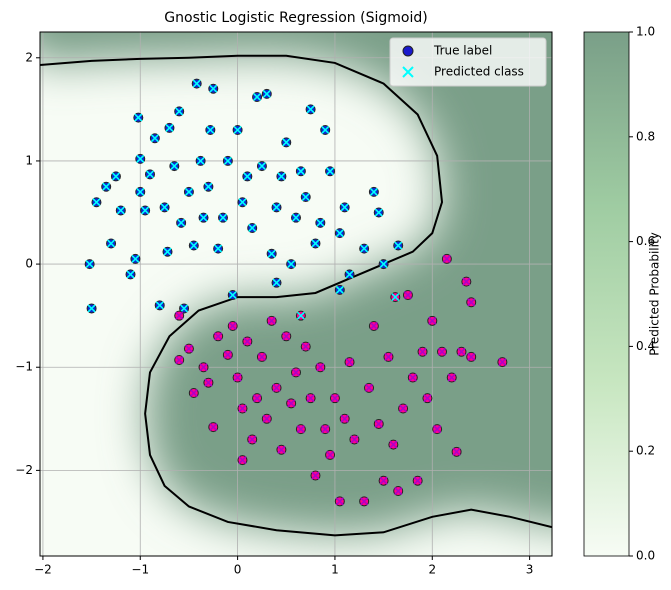  I want to click on legend-marker, so click(408, 51).